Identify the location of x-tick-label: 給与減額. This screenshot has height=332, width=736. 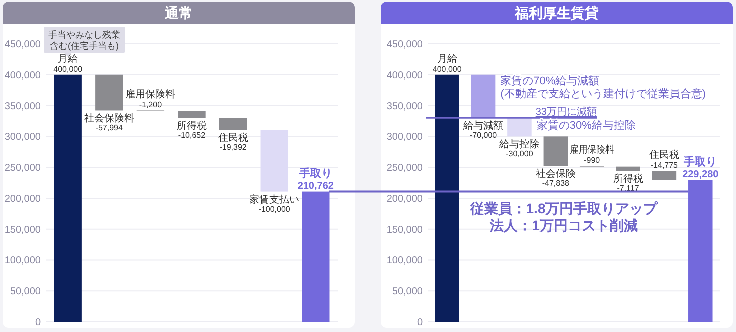
(483, 126).